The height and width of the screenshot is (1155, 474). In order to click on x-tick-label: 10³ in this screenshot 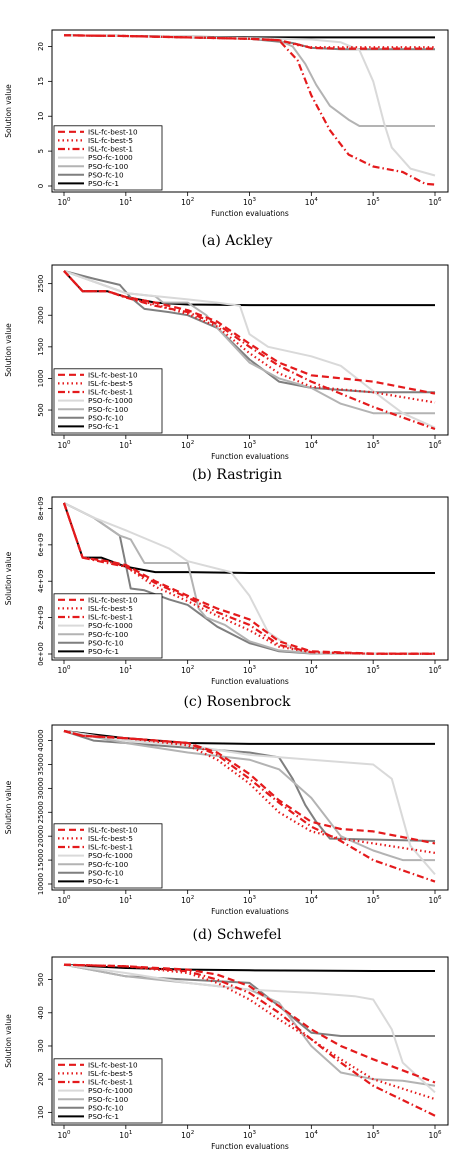, I will do `click(250, 670)`.